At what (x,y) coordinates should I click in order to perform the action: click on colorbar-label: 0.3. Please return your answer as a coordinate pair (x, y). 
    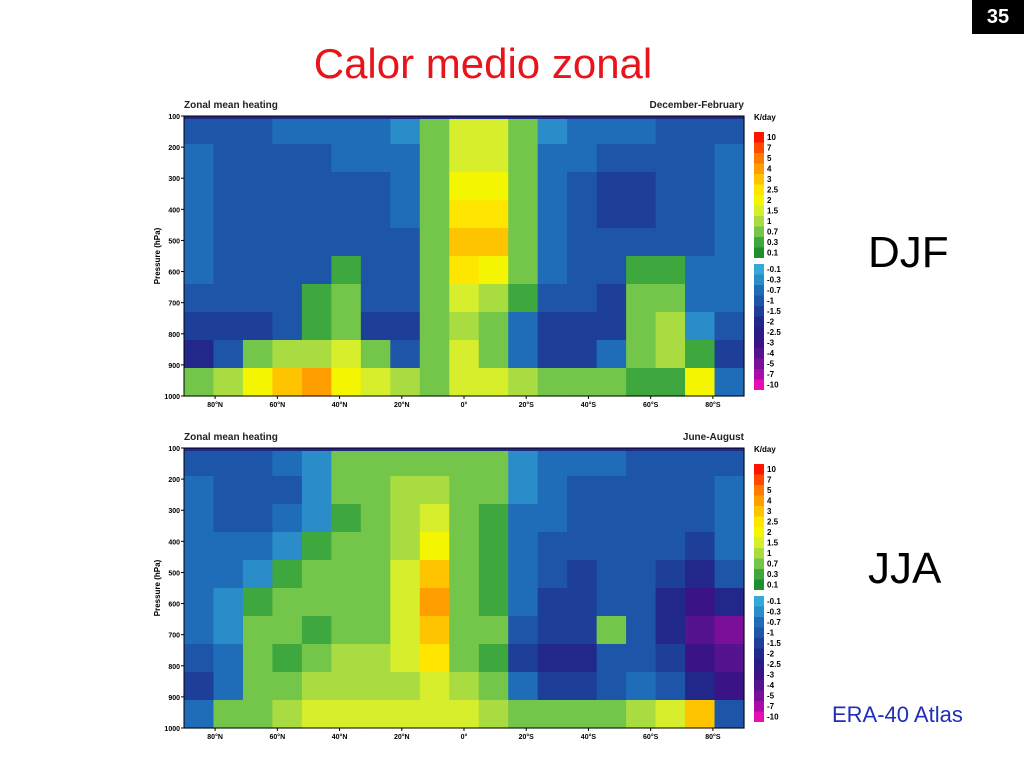
    Looking at the image, I should click on (773, 242).